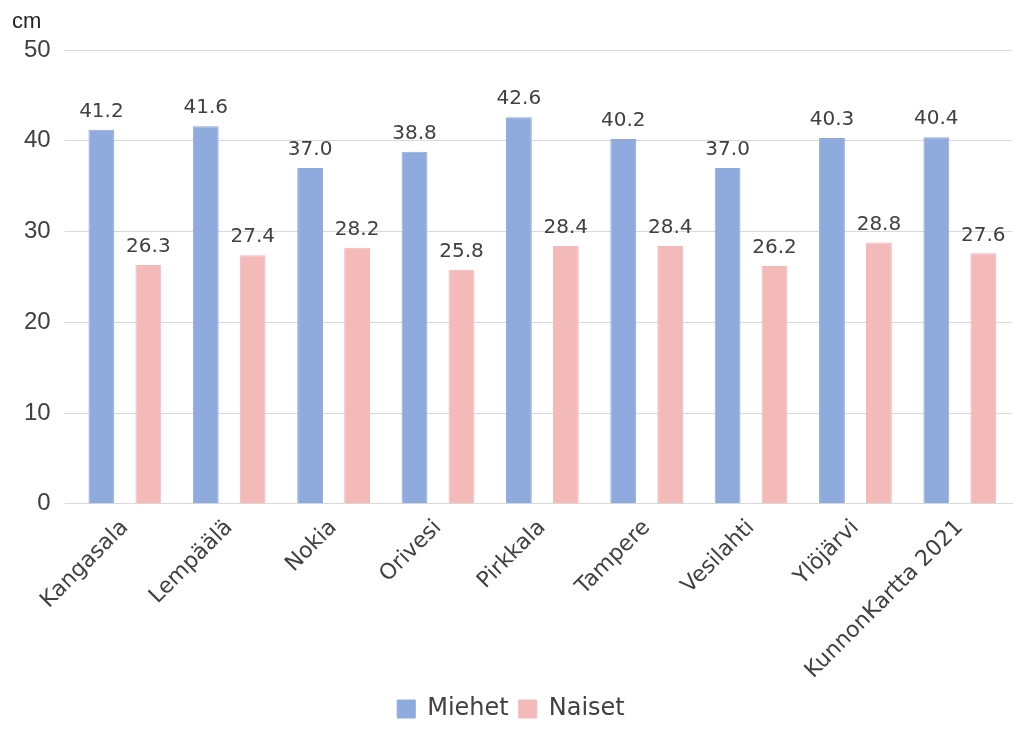  What do you see at coordinates (37, 320) in the screenshot?
I see `y-tick-label: 20` at bounding box center [37, 320].